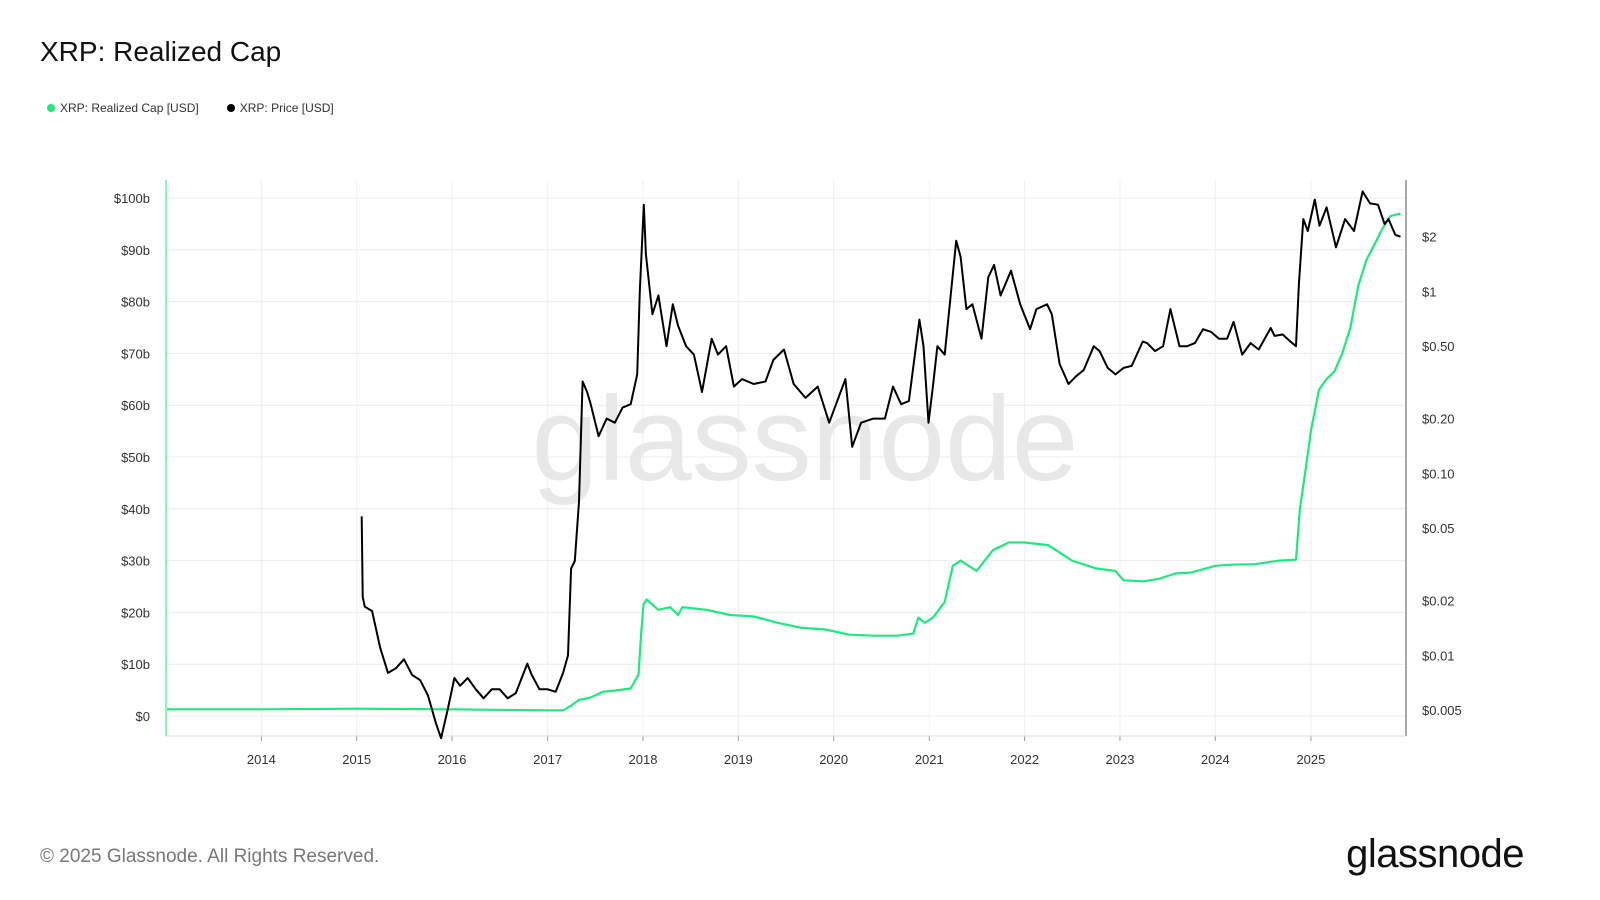  I want to click on x-tick-label: 2014, so click(261, 759).